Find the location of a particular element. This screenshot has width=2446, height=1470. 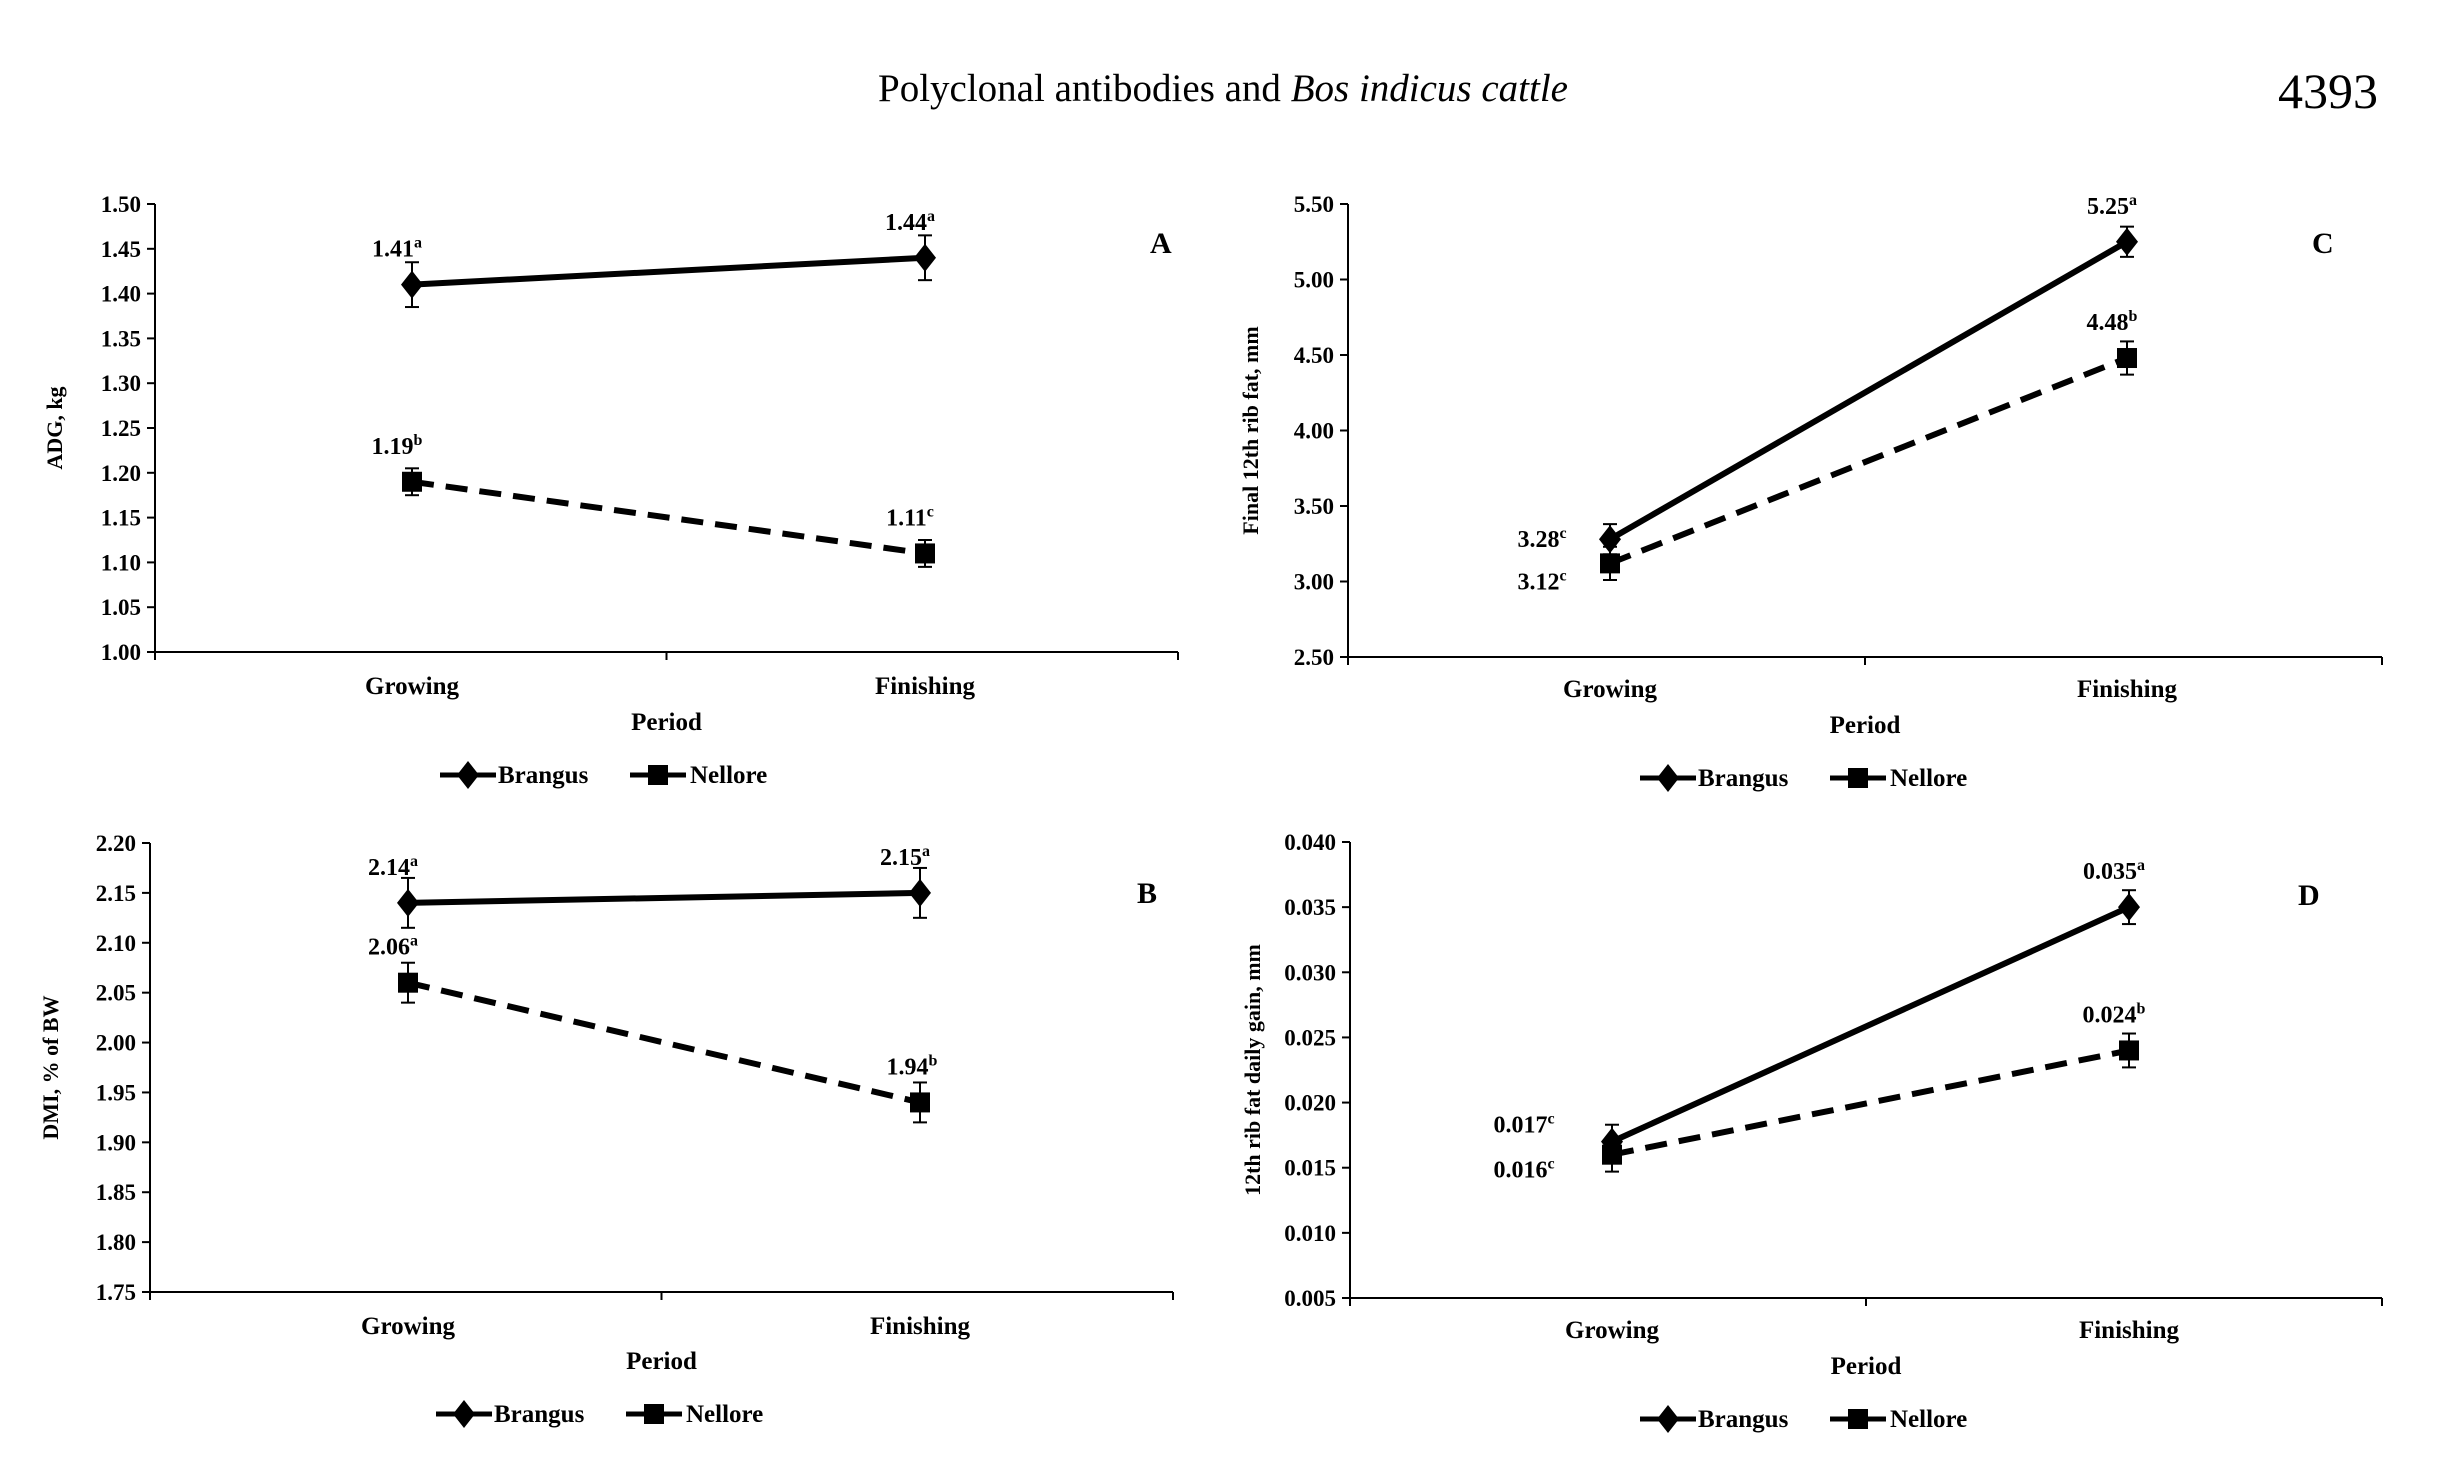

series-nellore: 2.06a 1.94b is located at coordinates (653, 1028).